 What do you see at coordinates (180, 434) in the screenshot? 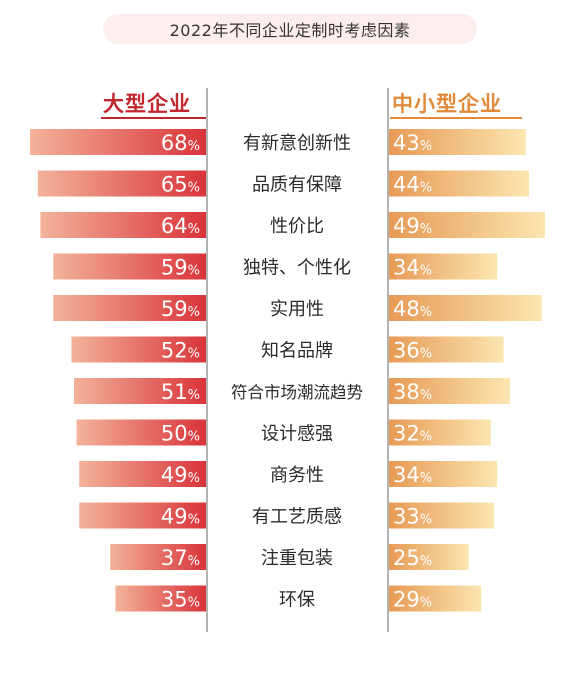
I see `value-label-large-enterprise: 50%` at bounding box center [180, 434].